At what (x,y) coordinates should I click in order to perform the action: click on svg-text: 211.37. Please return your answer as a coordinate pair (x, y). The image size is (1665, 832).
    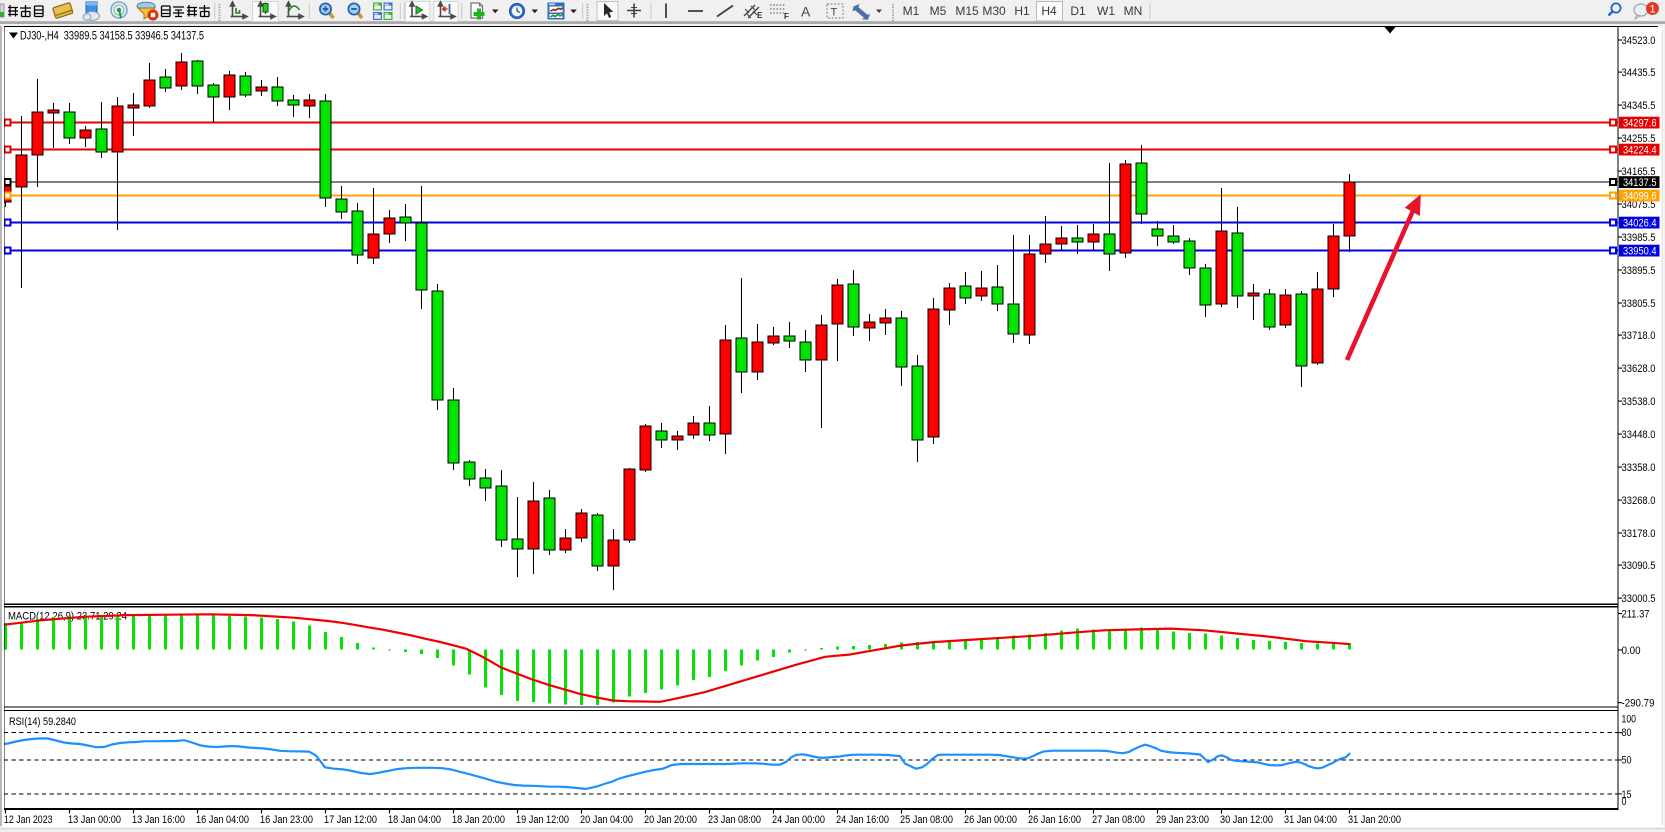
    Looking at the image, I should click on (1636, 614).